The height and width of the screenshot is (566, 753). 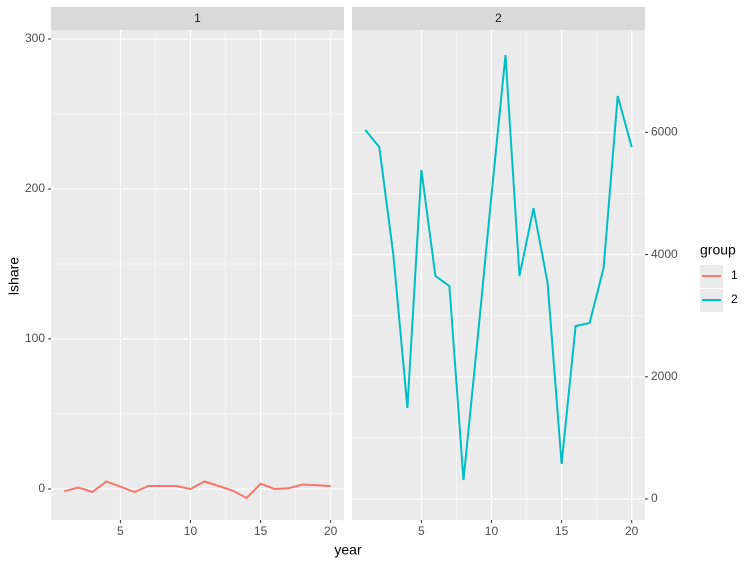 What do you see at coordinates (734, 275) in the screenshot?
I see `legend-label: 1` at bounding box center [734, 275].